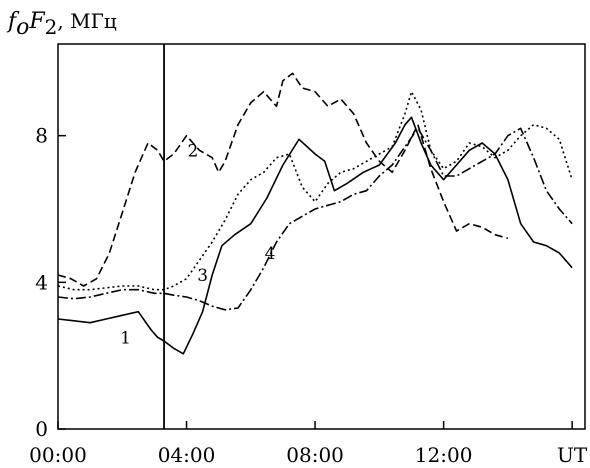 The height and width of the screenshot is (468, 590). What do you see at coordinates (315, 455) in the screenshot?
I see `x-tick-label-2: 08:00` at bounding box center [315, 455].